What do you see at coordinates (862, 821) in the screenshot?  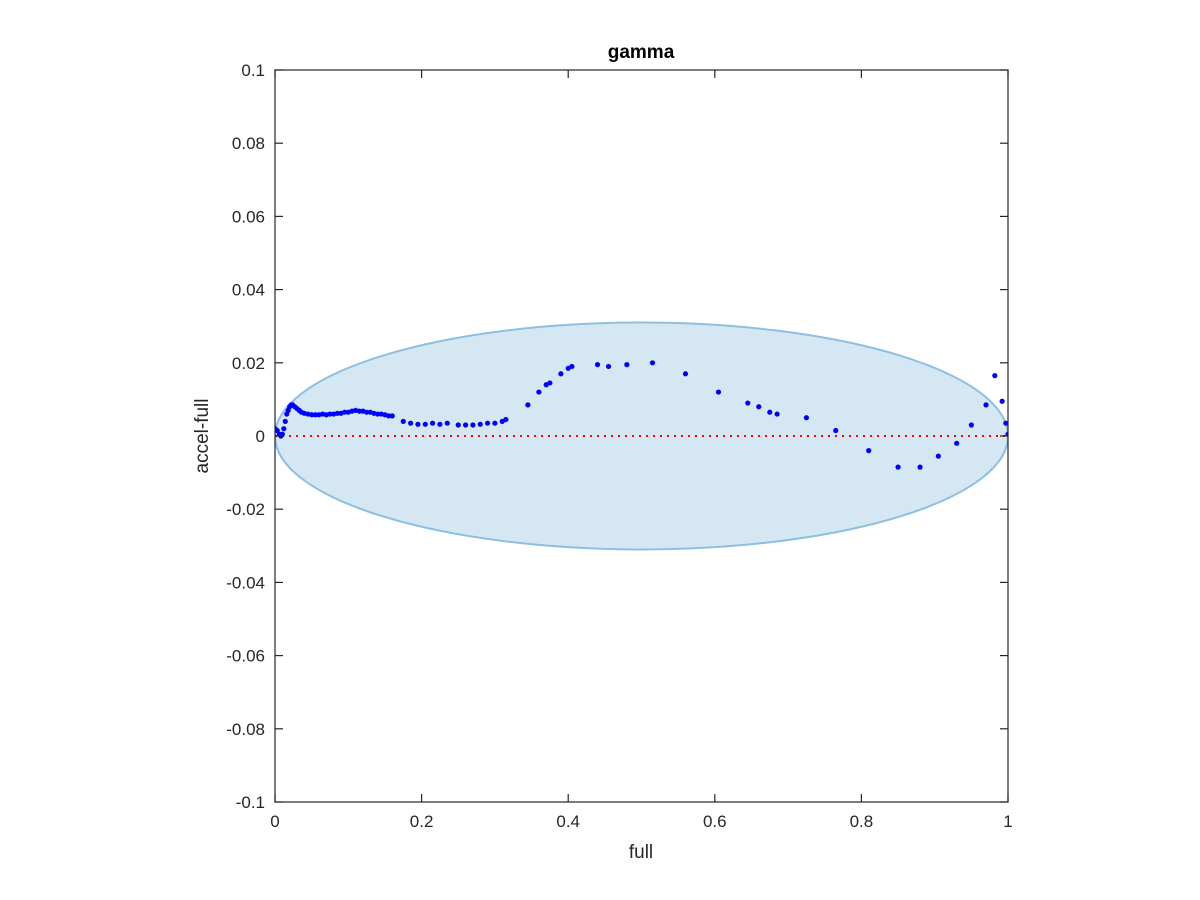 I see `x-tick-label: 0.8` at bounding box center [862, 821].